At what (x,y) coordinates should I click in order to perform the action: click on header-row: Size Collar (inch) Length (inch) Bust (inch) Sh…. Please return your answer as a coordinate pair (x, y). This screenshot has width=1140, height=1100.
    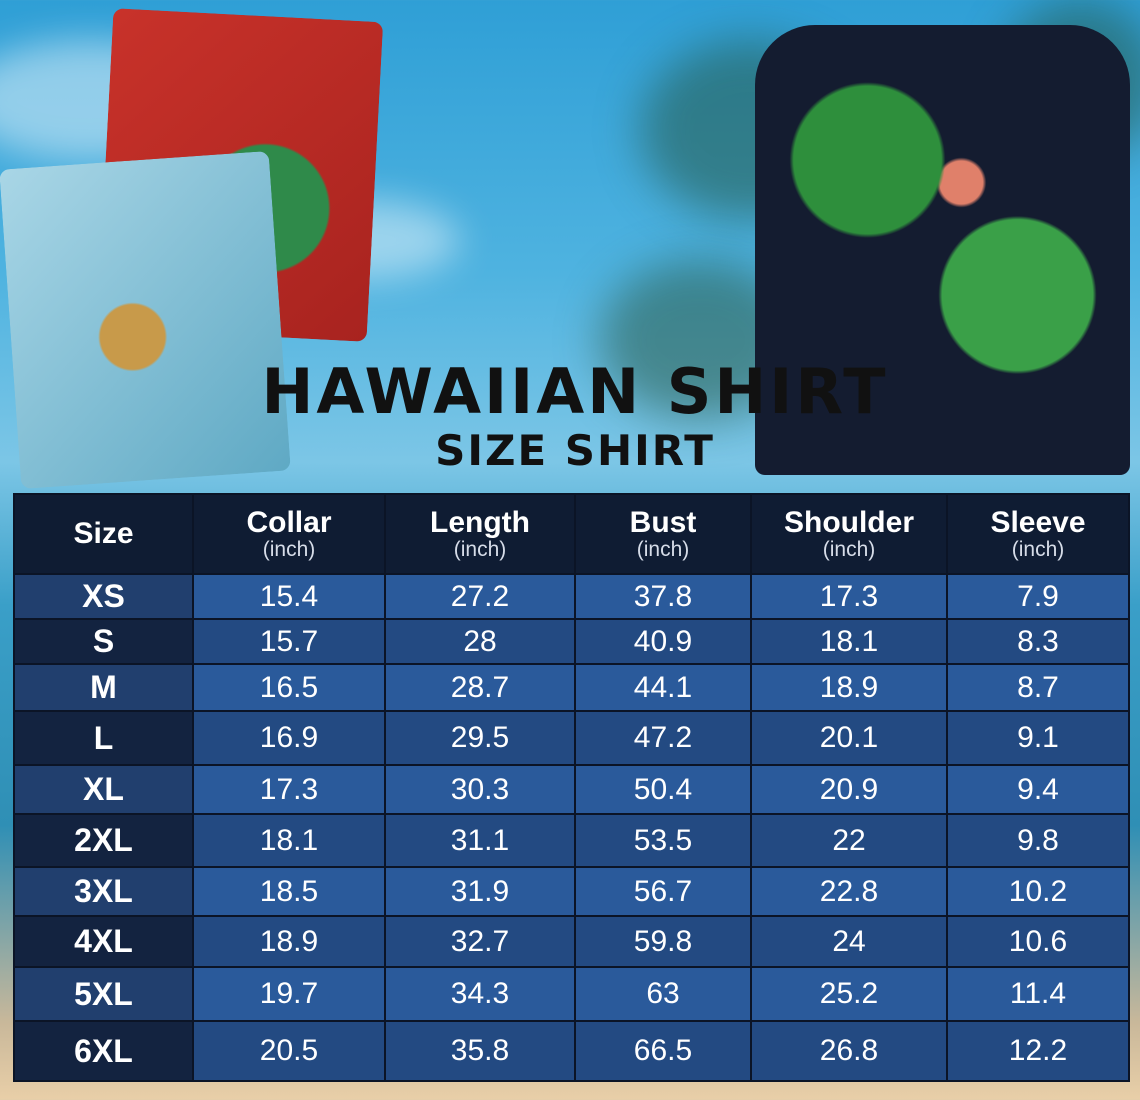
    Looking at the image, I should click on (571, 534).